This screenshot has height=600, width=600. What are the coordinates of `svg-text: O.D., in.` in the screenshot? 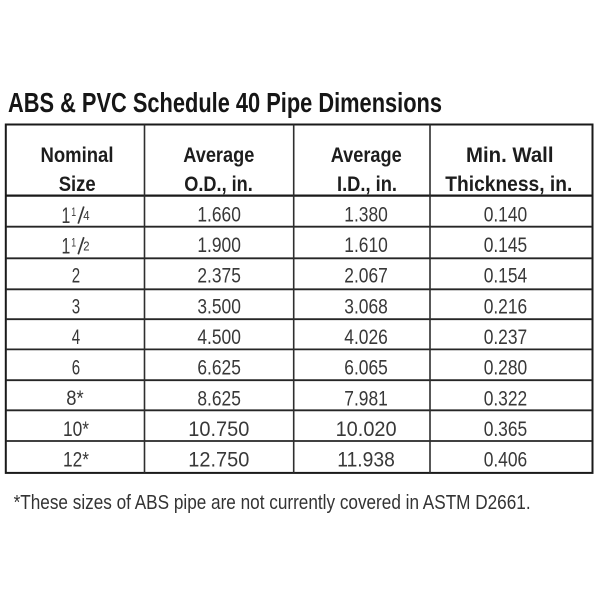 It's located at (218, 184).